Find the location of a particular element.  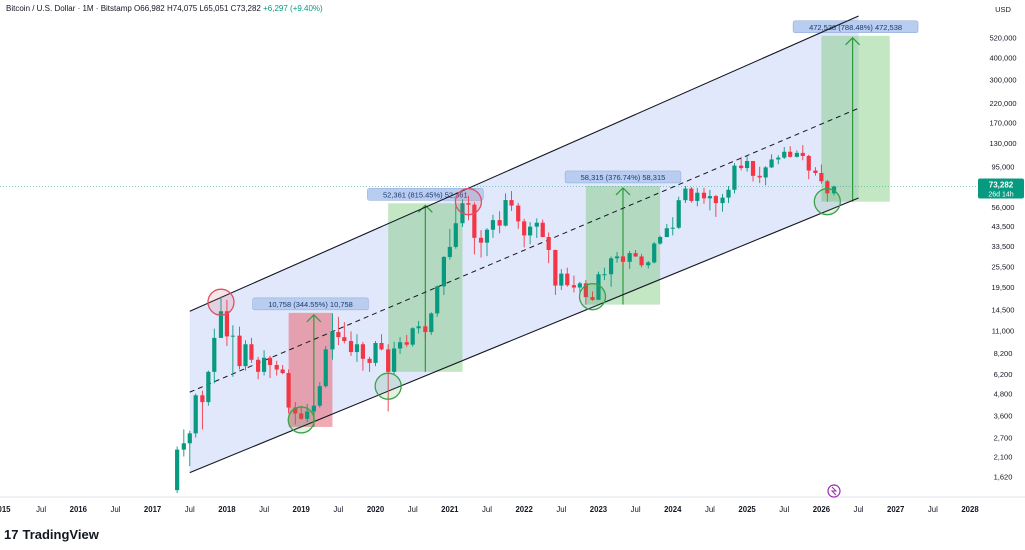

time-tick-label: 2021 is located at coordinates (450, 509).